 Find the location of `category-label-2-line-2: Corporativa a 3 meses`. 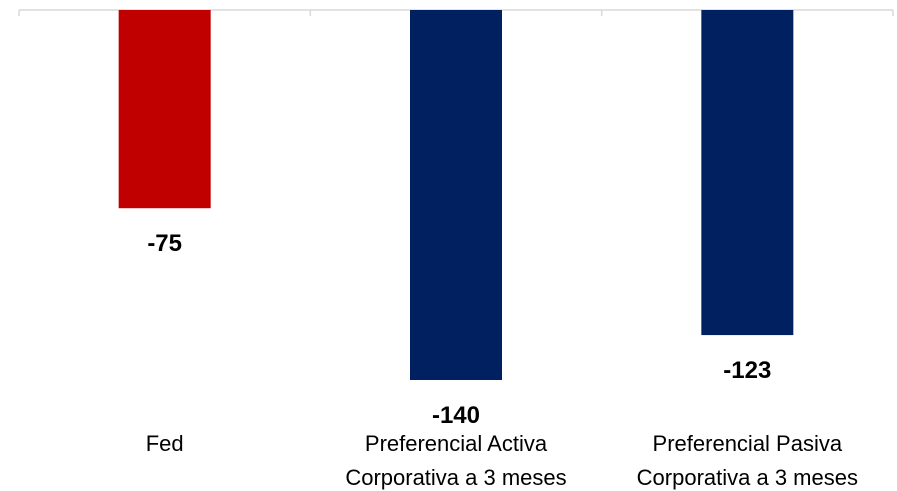

category-label-2-line-2: Corporativa a 3 meses is located at coordinates (455, 477).